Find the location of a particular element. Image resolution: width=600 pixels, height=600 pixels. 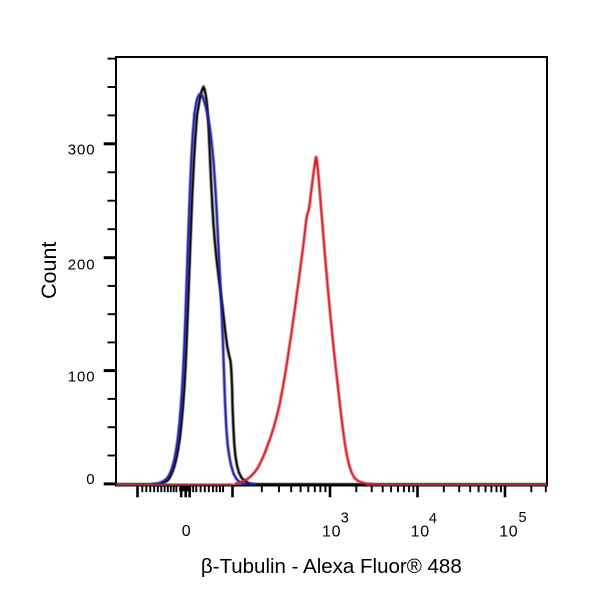

svg-text: β-Tubulin - Alexa Fluor® 488 is located at coordinates (331, 566).